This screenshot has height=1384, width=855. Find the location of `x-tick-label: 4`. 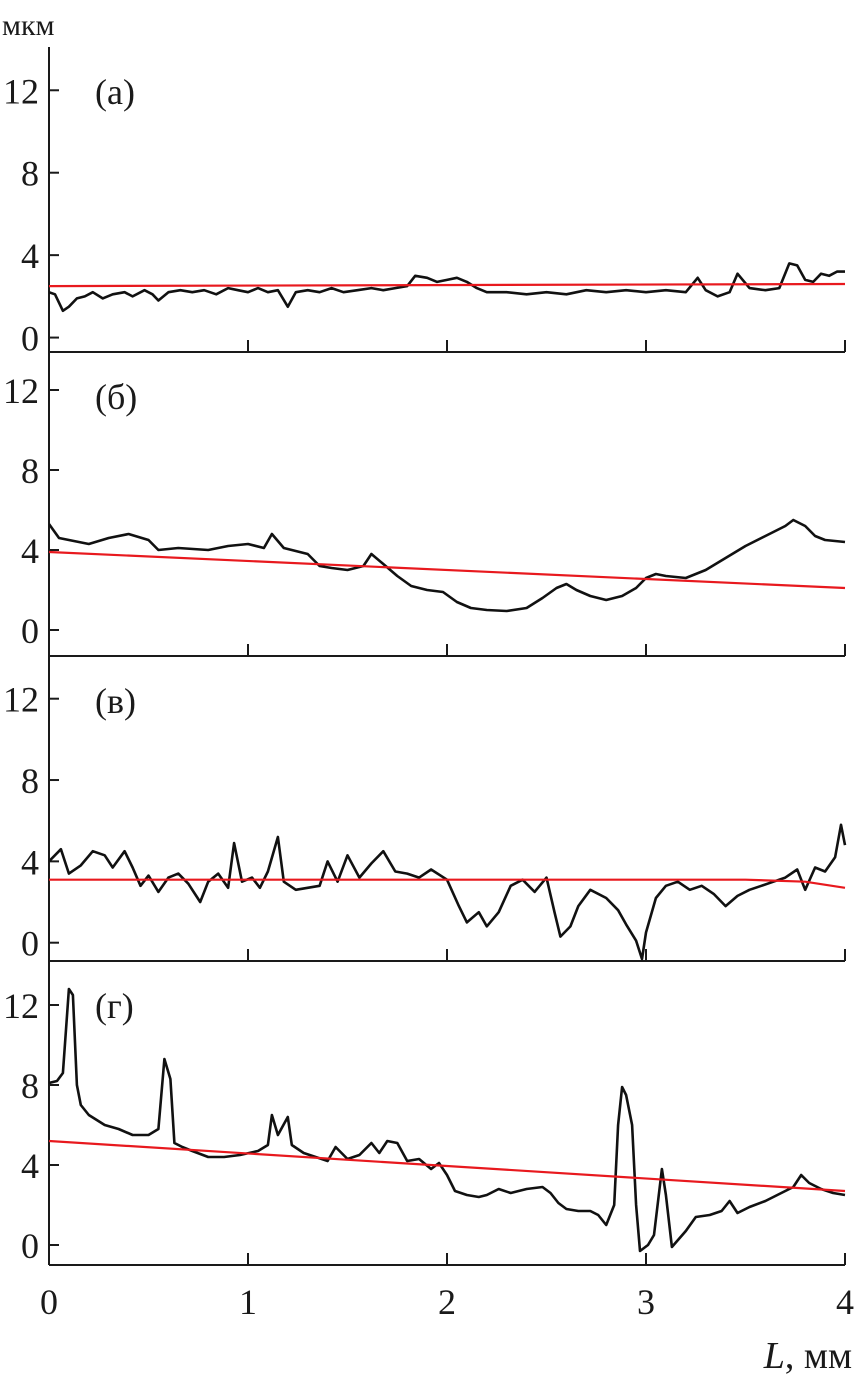

x-tick-label: 4 is located at coordinates (845, 1302).